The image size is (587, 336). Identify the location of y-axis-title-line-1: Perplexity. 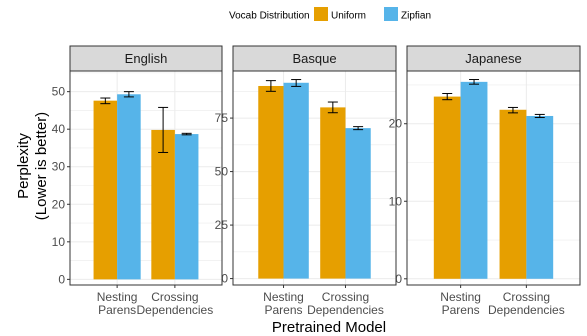
(23, 166).